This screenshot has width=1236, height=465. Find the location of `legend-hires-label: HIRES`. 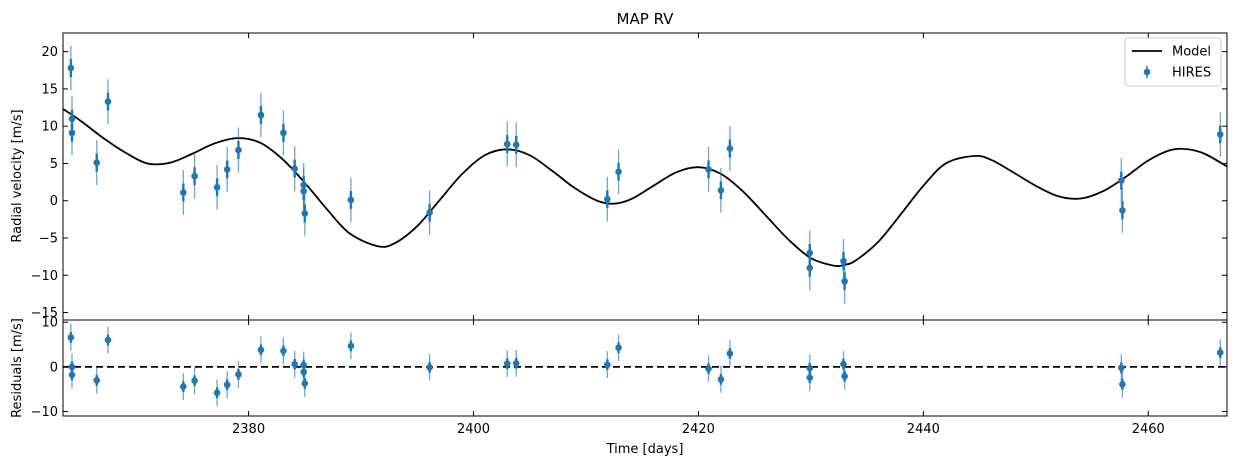

legend-hires-label: HIRES is located at coordinates (1191, 73).